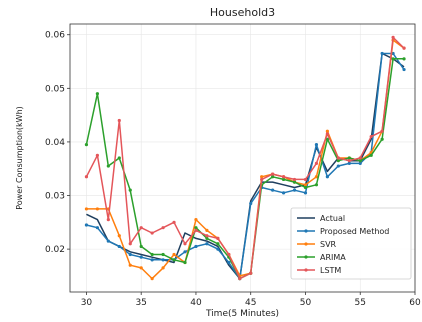 The height and width of the screenshot is (322, 422). What do you see at coordinates (354, 231) in the screenshot?
I see `legend-label: Proposed Method` at bounding box center [354, 231].